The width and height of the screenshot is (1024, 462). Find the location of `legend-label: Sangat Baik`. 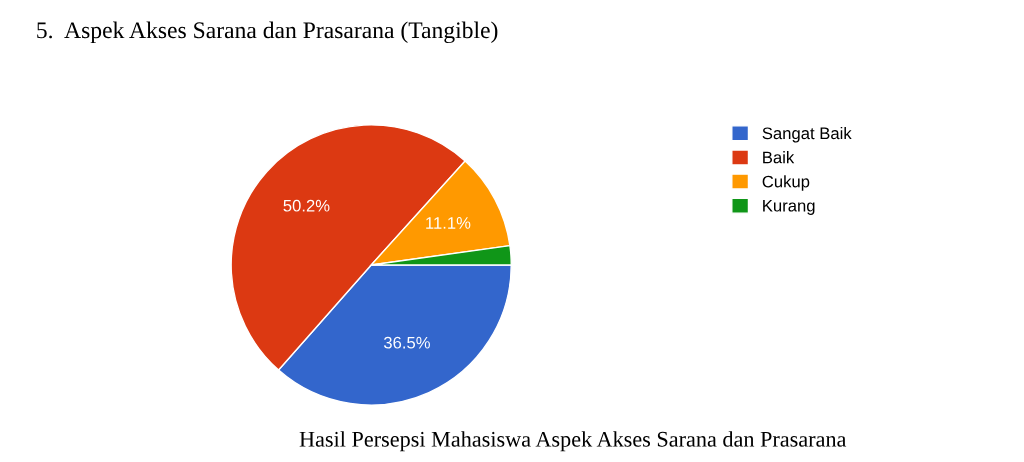

legend-label: Sangat Baik is located at coordinates (807, 134).